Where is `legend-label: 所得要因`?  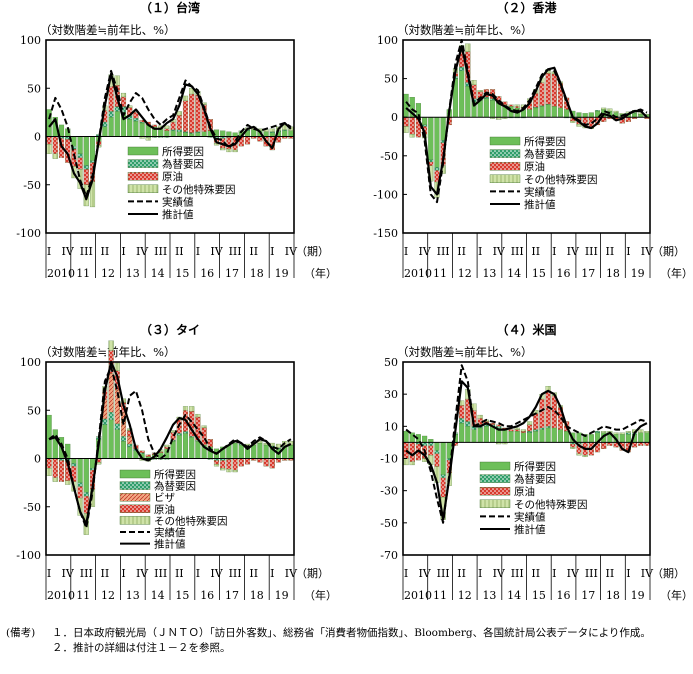
legend-label: 所得要因 is located at coordinates (183, 152).